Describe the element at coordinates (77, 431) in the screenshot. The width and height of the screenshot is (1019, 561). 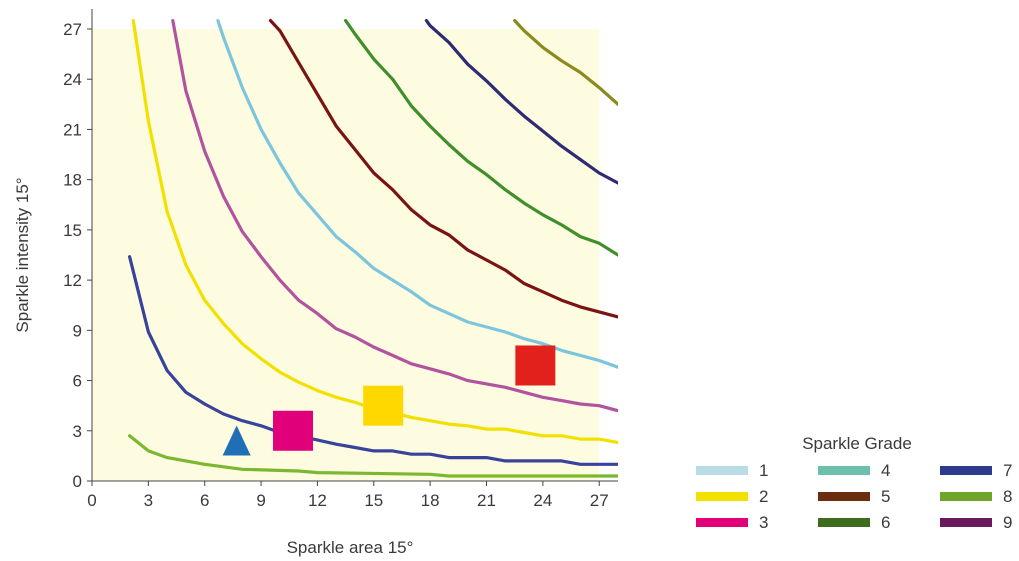
I see `y-tick-label: 3` at that location.